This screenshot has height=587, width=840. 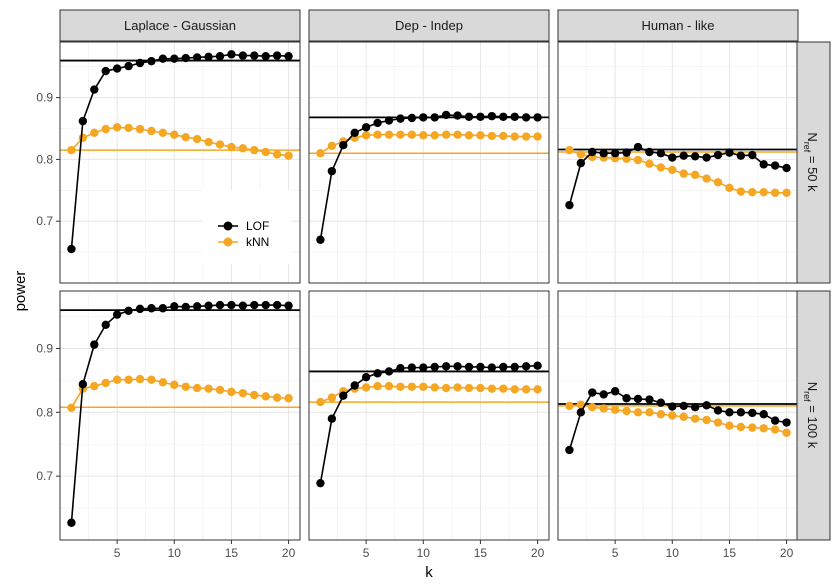 I want to click on column-strip-1: Laplace - Gaussian, so click(x=180, y=25).